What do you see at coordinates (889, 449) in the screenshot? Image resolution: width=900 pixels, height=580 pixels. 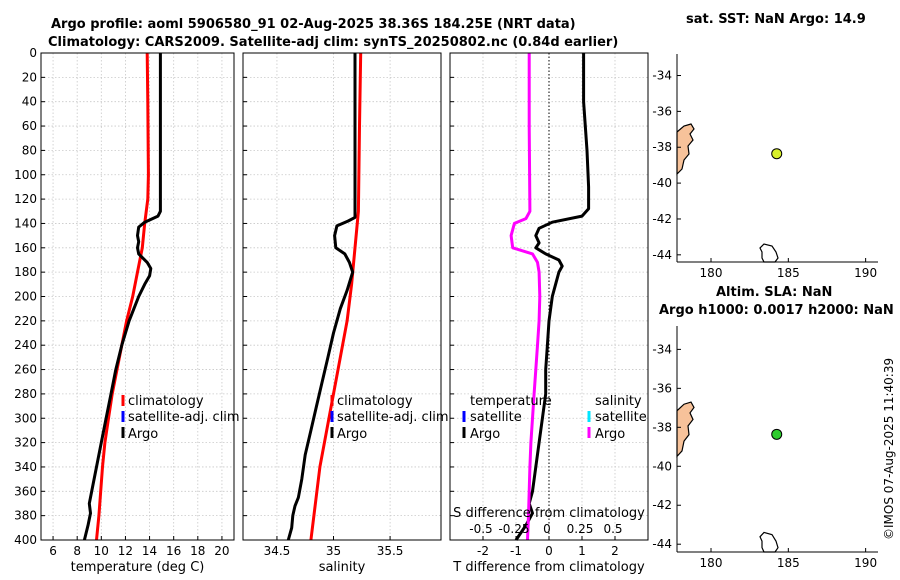 I see `imos-credit: ©IMOS 07-Aug-2025 11:40:39` at bounding box center [889, 449].